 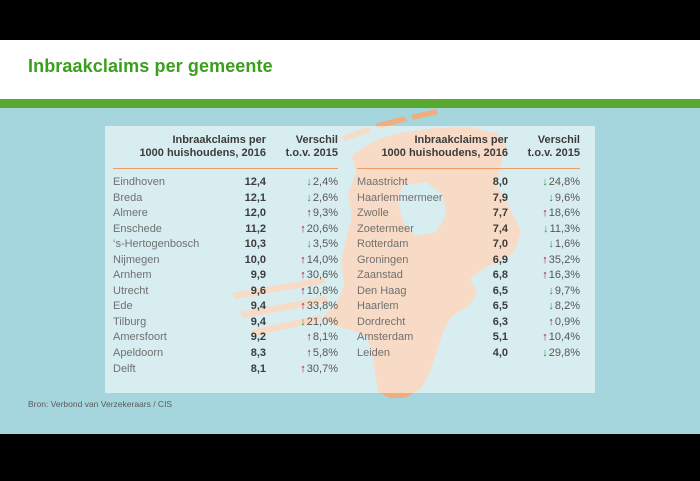 What do you see at coordinates (325, 353) in the screenshot?
I see `change-value: 5,8%` at bounding box center [325, 353].